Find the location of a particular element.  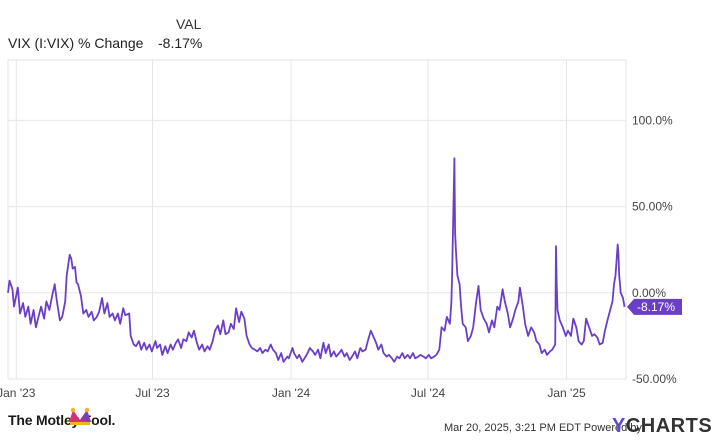

chart-legend: VAL VIX (I:VIX) % Change -8.17% is located at coordinates (200, 25).